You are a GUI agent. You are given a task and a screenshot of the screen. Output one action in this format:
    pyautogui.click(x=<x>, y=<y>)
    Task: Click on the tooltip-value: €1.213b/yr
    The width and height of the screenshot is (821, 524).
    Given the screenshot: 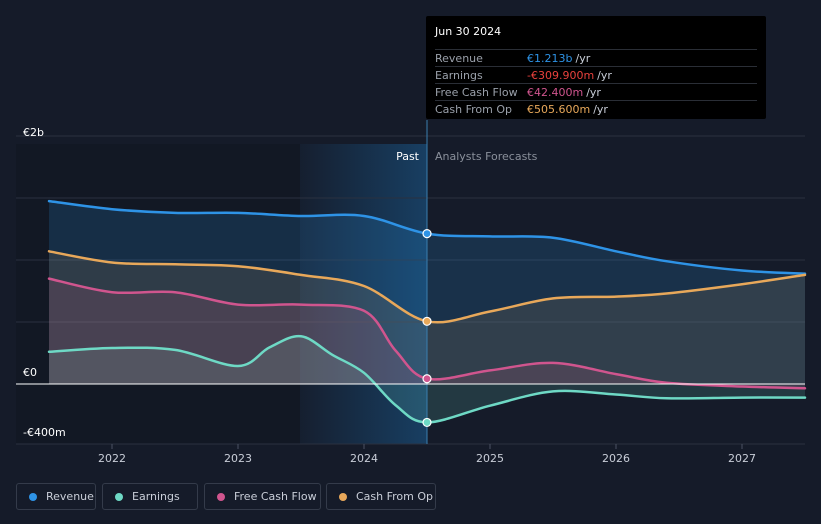 What is the action you would take?
    pyautogui.click(x=559, y=58)
    